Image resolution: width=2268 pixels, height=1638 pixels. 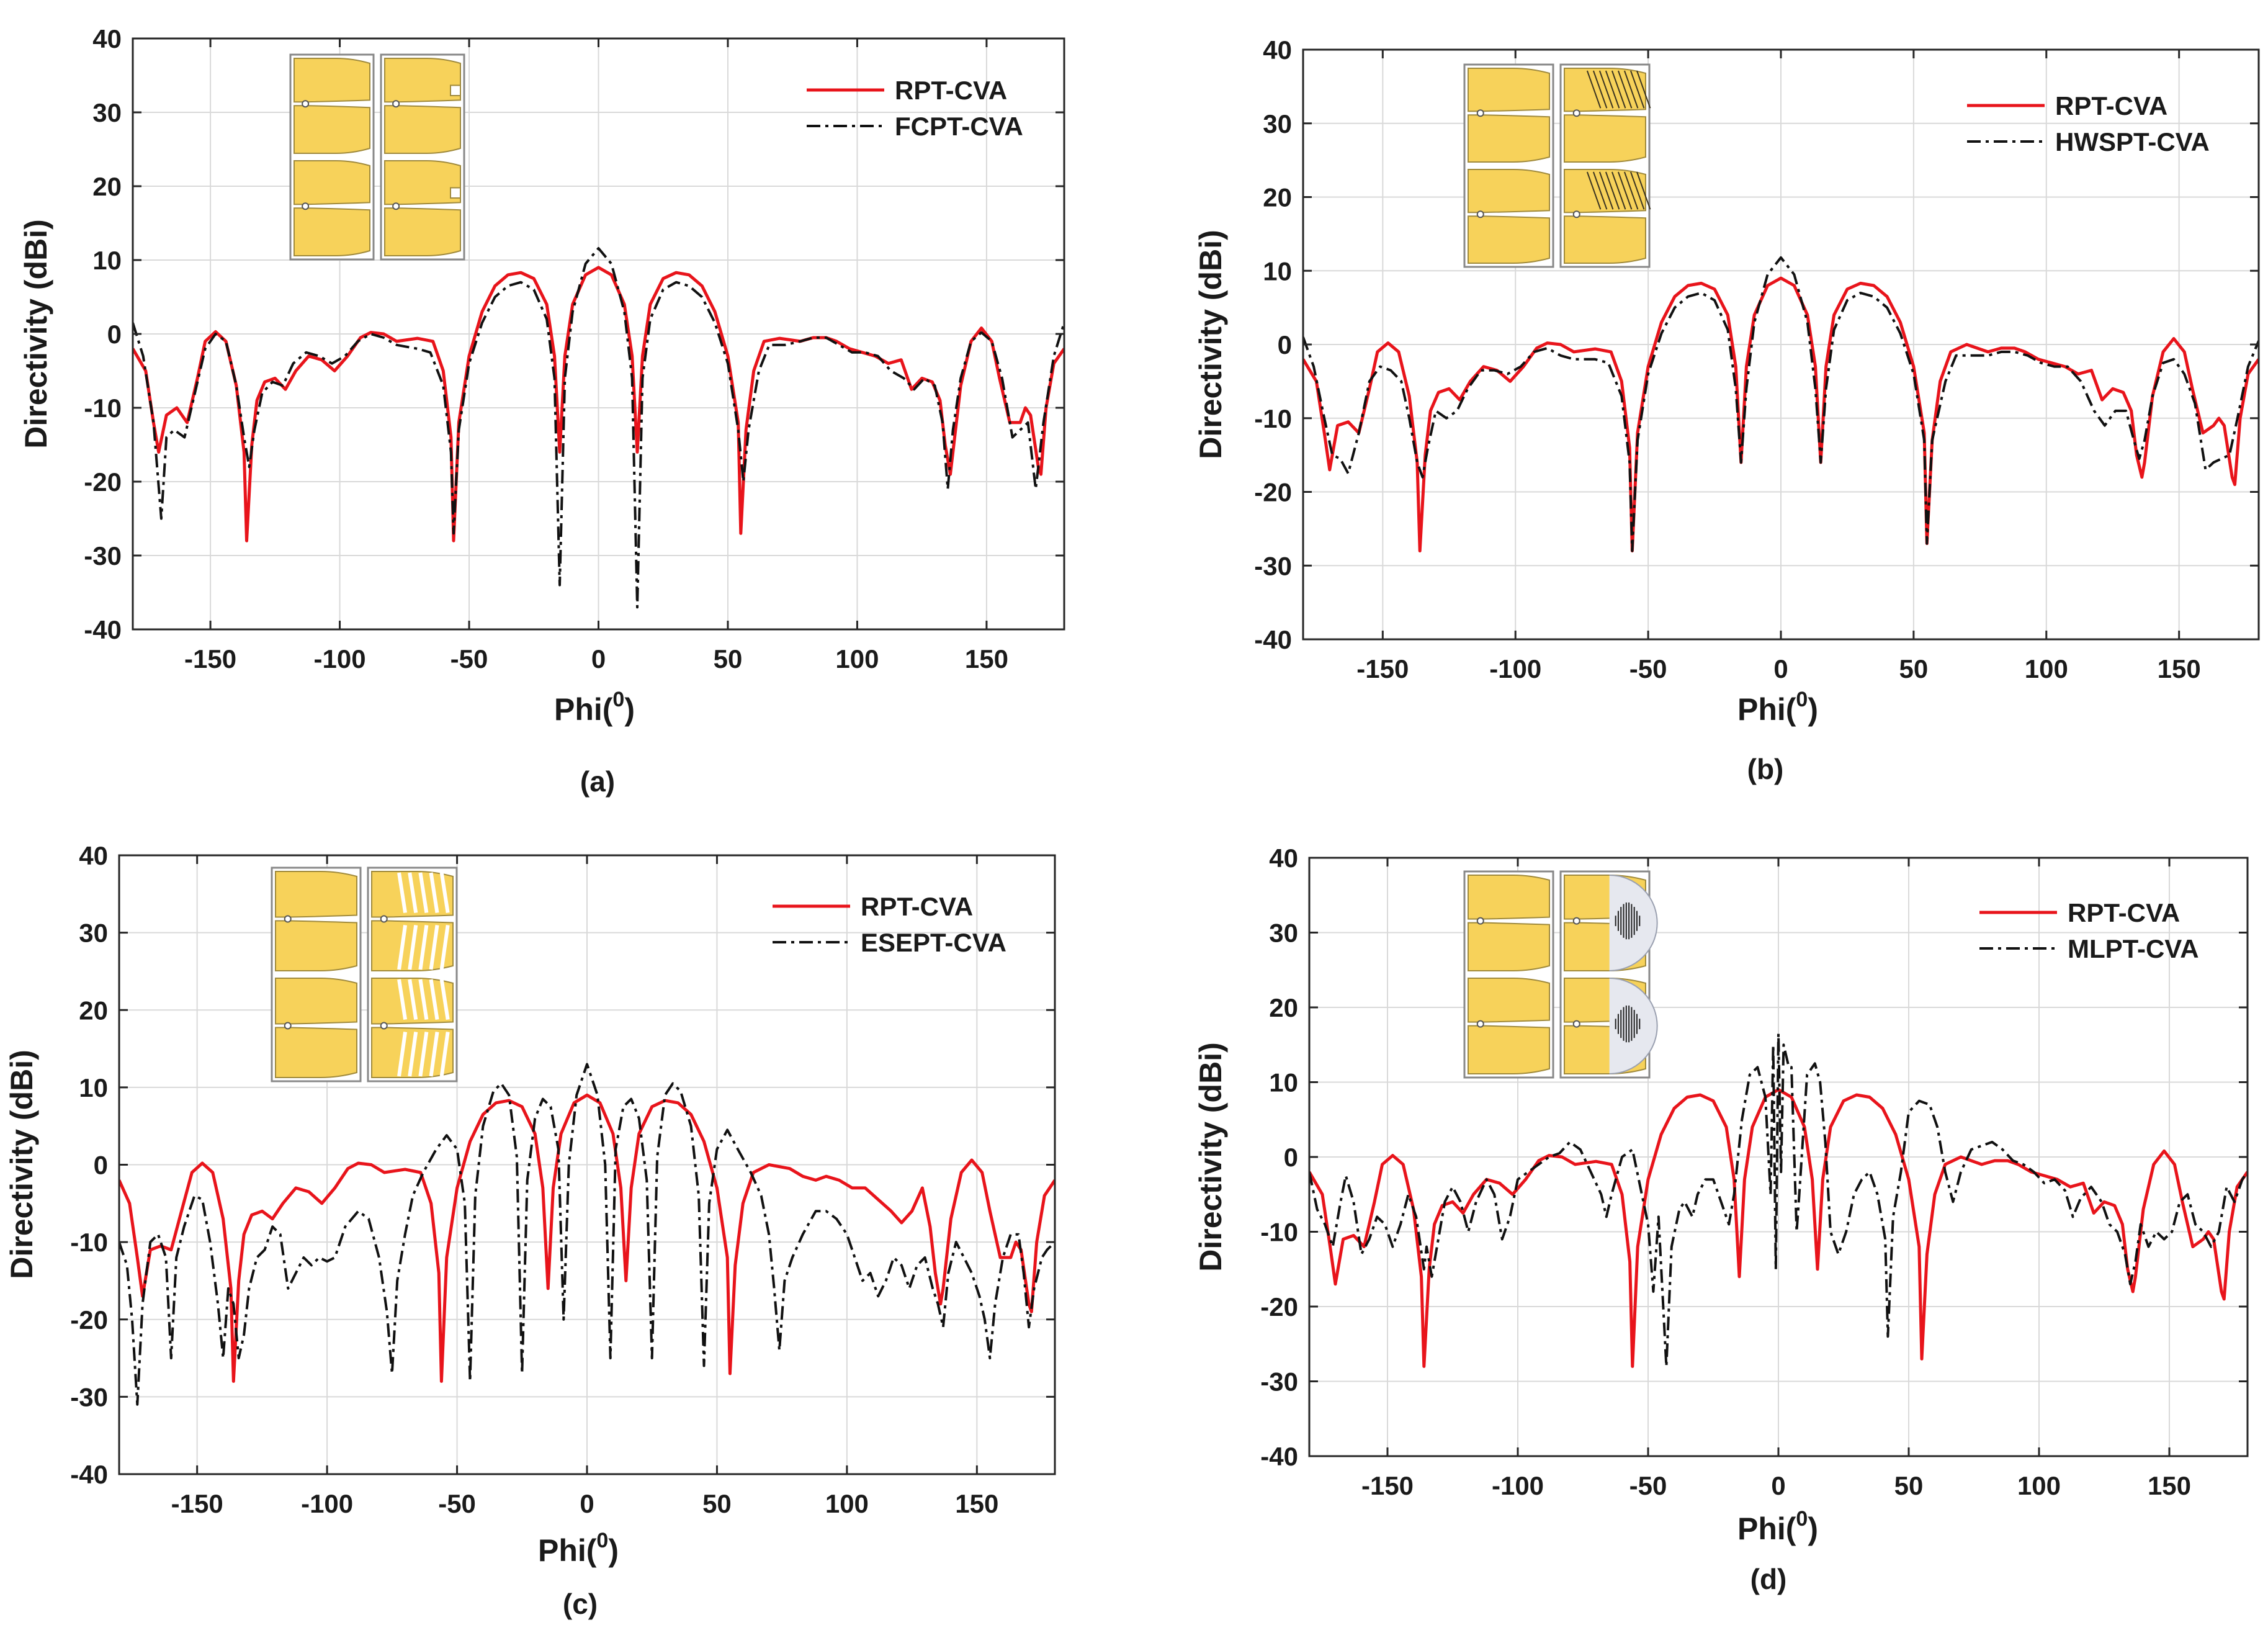 What do you see at coordinates (580, 1604) in the screenshot?
I see `panel-caption: (c)` at bounding box center [580, 1604].